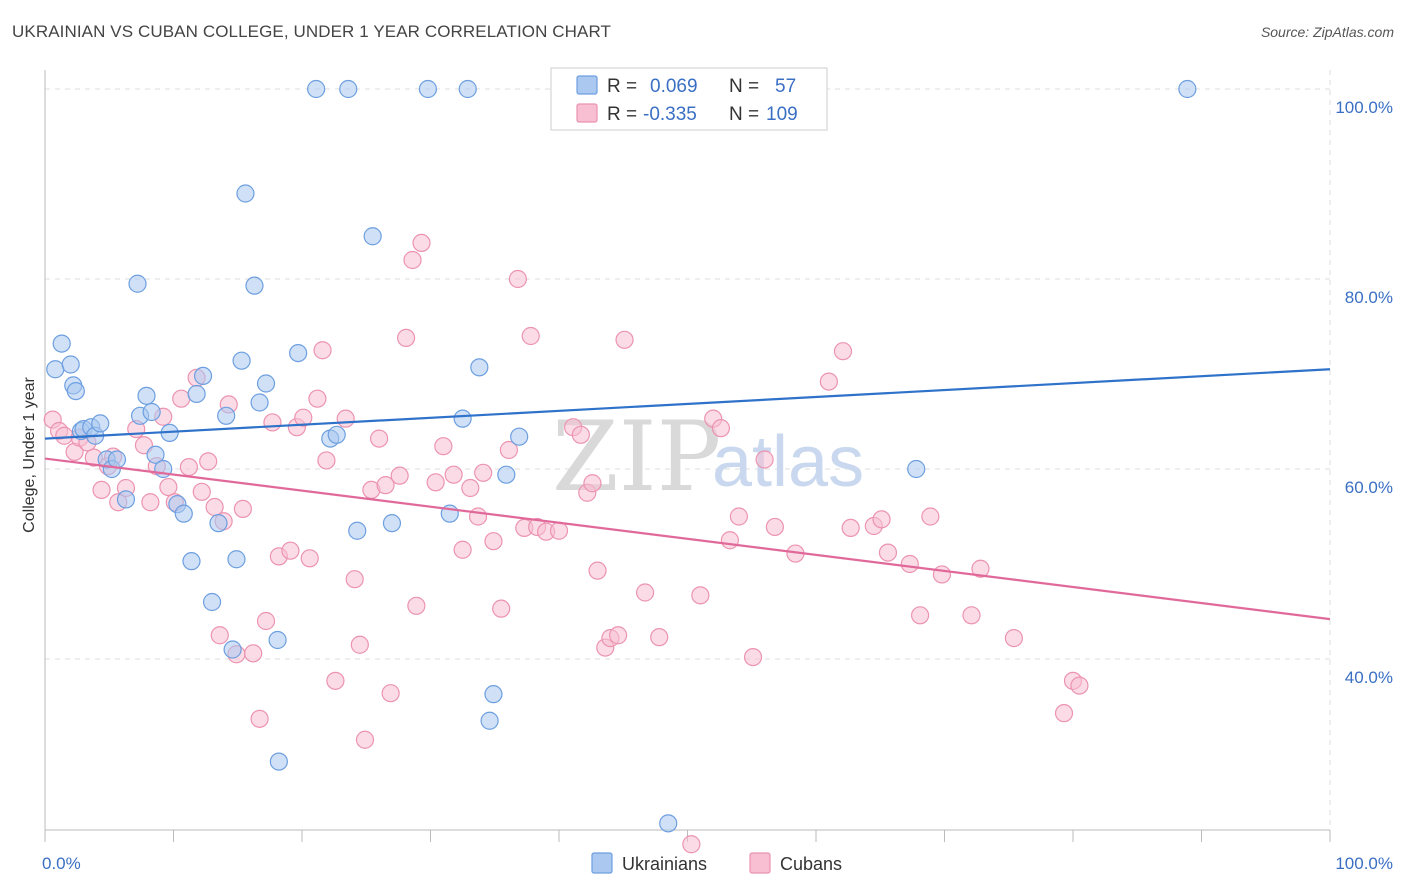 This screenshot has width=1406, height=892. What do you see at coordinates (744, 114) in the screenshot?
I see `legend-cubans-n-label: N =` at bounding box center [744, 114].